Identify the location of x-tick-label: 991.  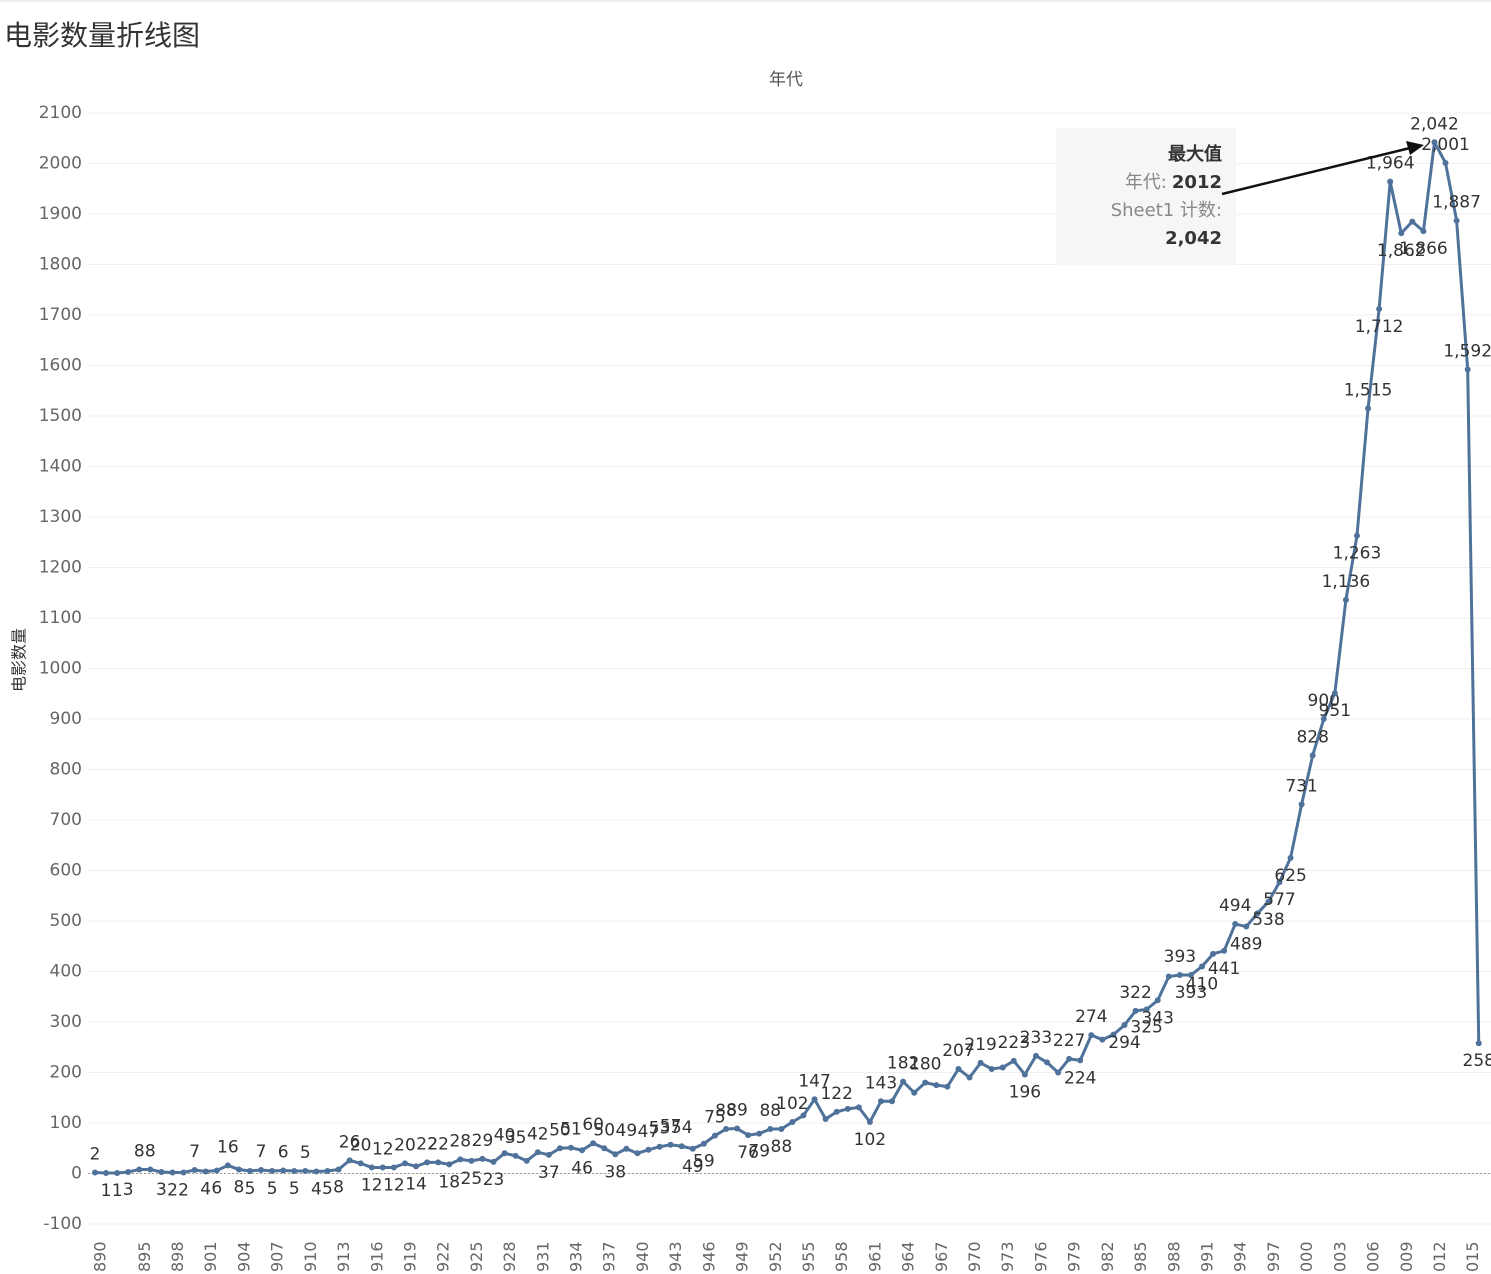
(1207, 1256).